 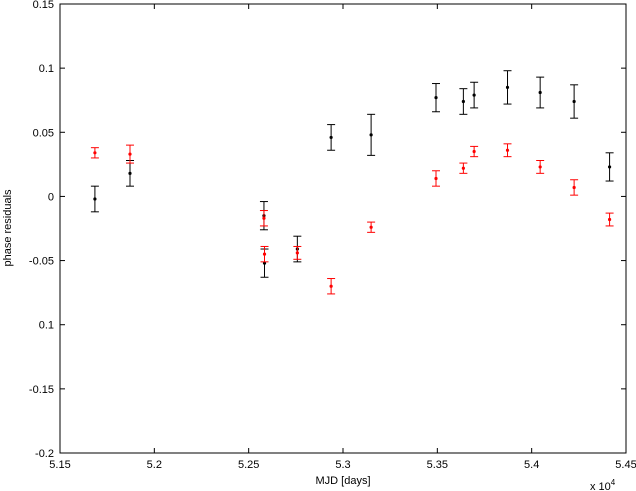 What do you see at coordinates (51, 197) in the screenshot?
I see `y-tick-label: 0` at bounding box center [51, 197].